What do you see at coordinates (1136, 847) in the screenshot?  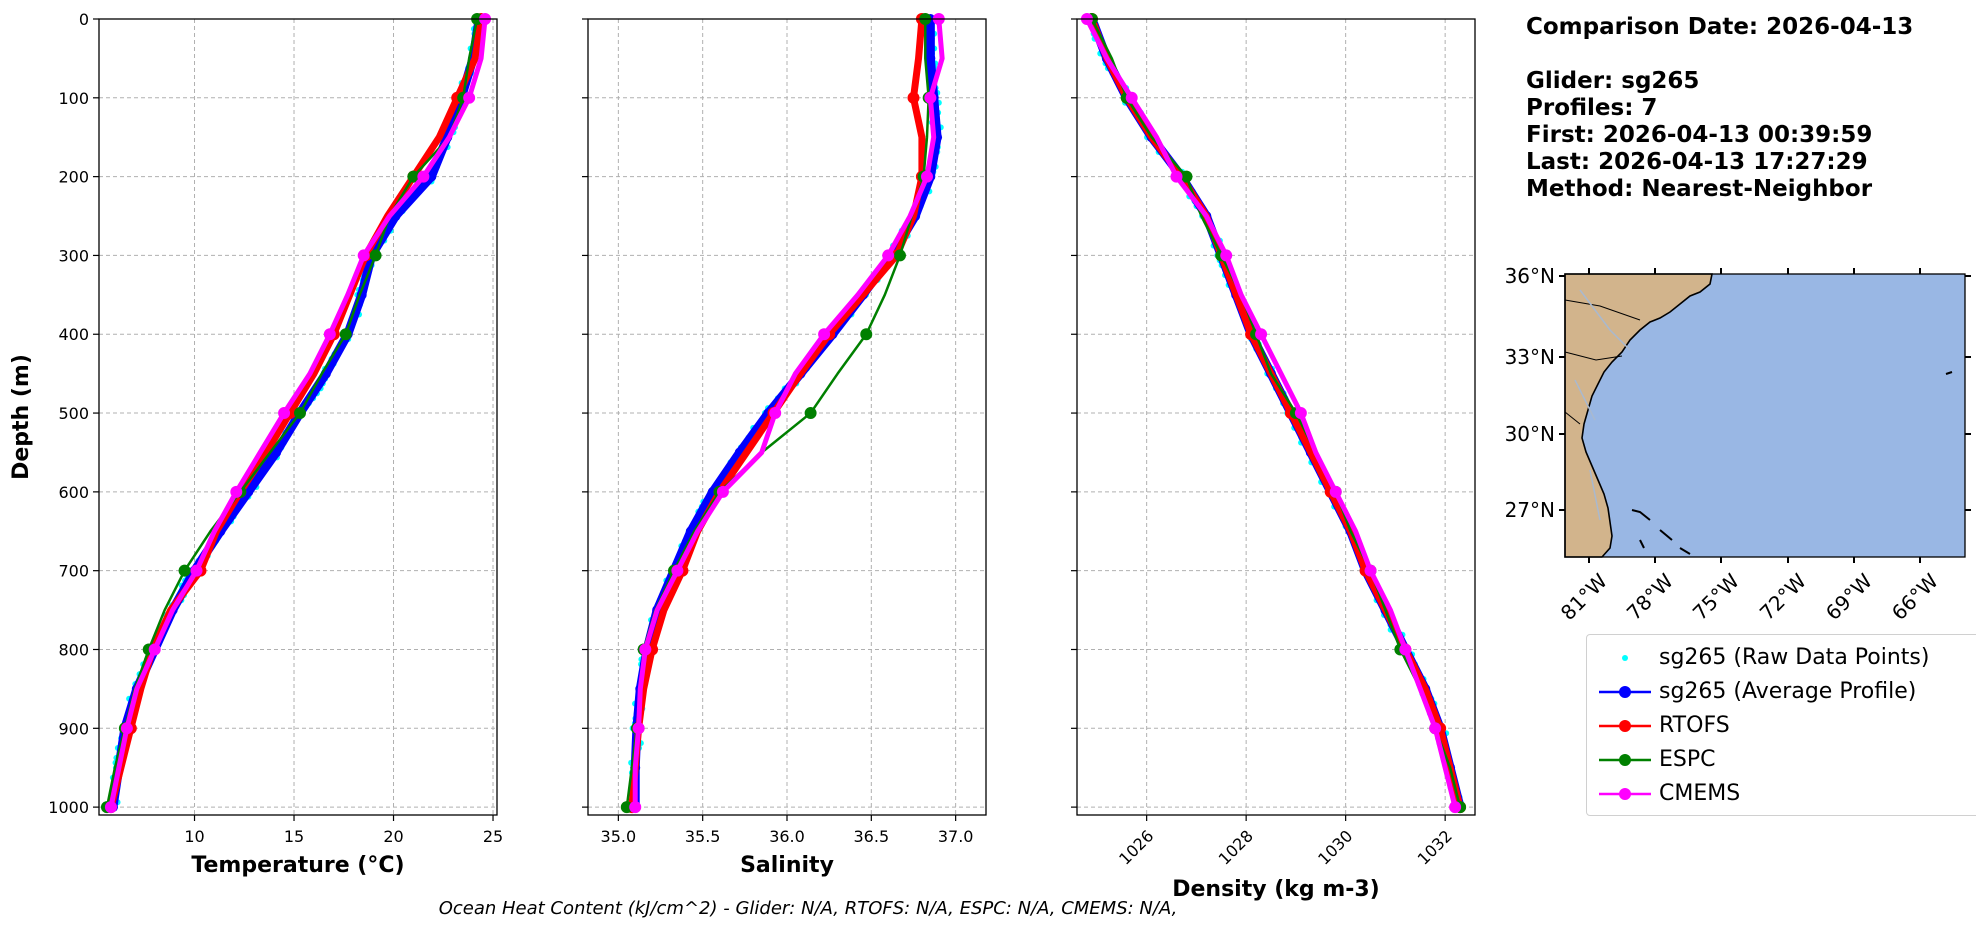 I see `x-tick-label: 1026` at bounding box center [1136, 847].